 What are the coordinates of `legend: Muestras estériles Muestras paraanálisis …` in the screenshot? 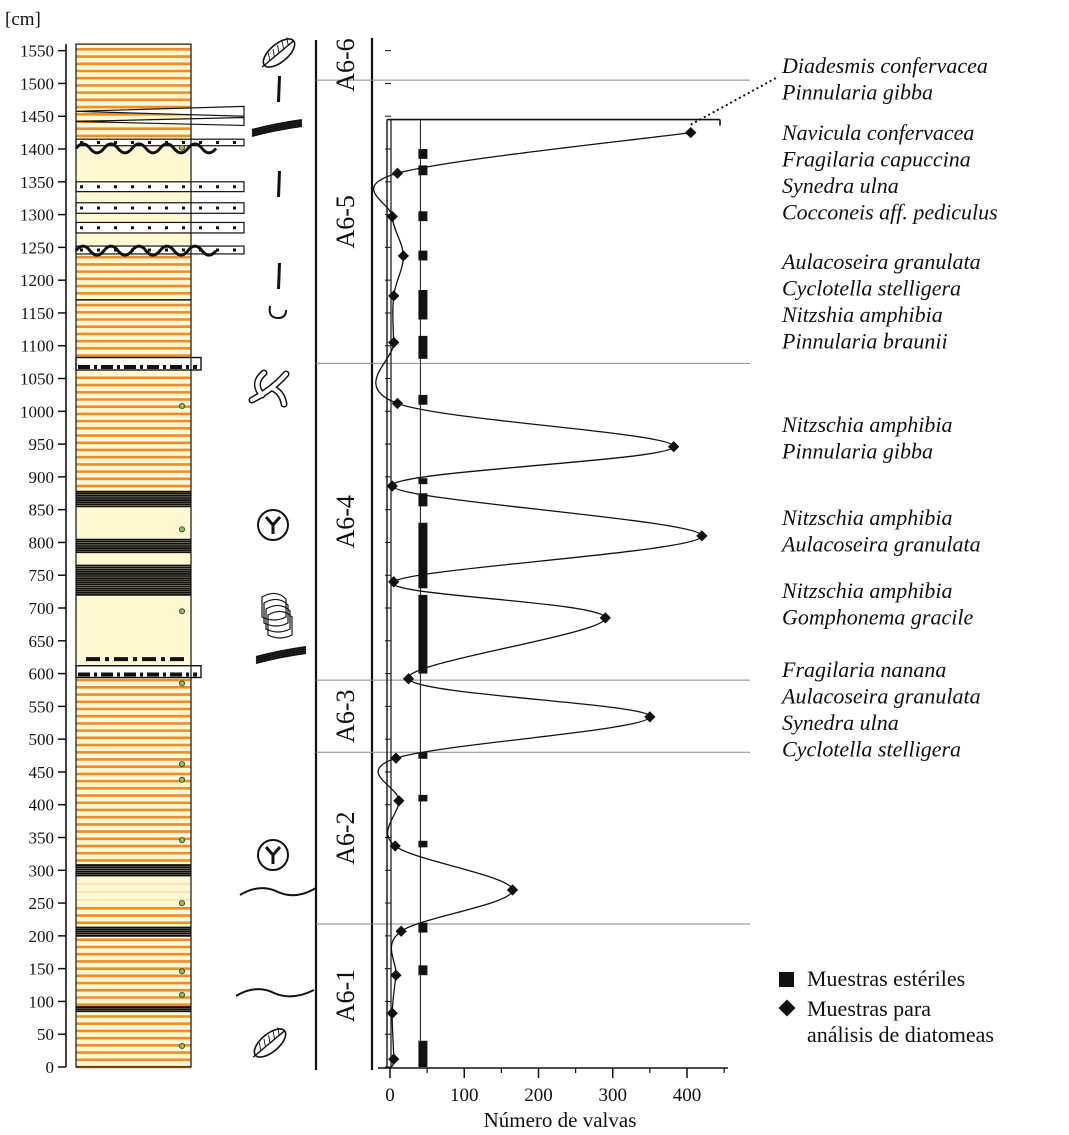 It's located at (886, 1006).